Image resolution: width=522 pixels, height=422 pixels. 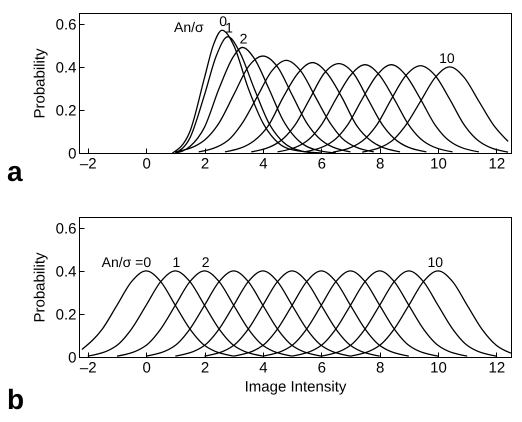 What do you see at coordinates (223, 21) in the screenshot?
I see `annotation: 0` at bounding box center [223, 21].